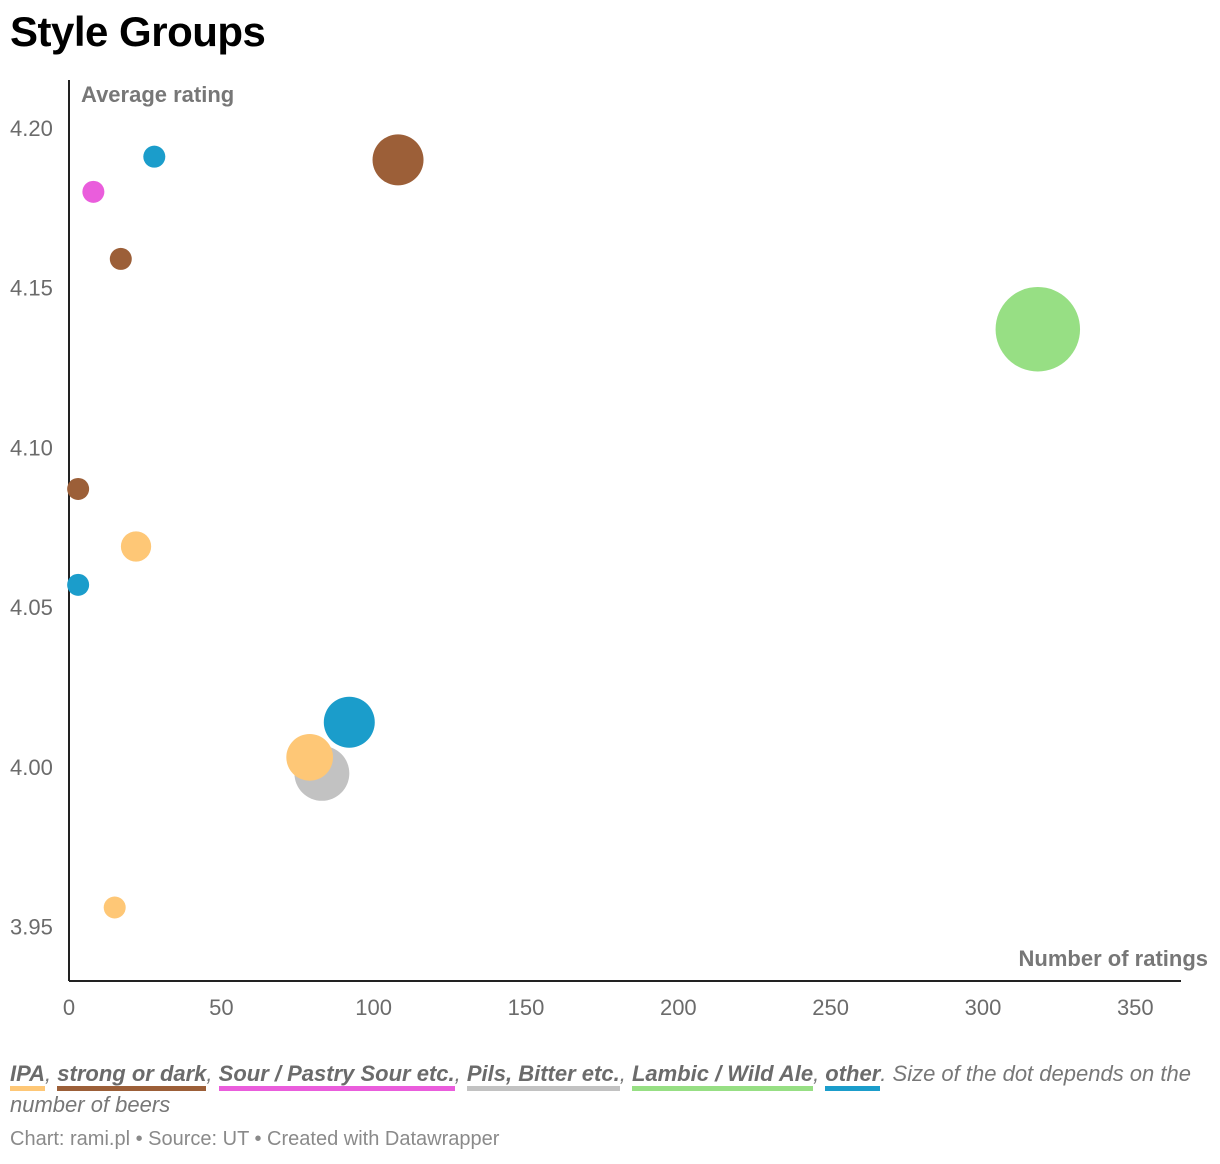 This screenshot has height=1164, width=1220. Describe the element at coordinates (543, 1076) in the screenshot. I see `legend-item: Pils, Bitter etc.` at that location.